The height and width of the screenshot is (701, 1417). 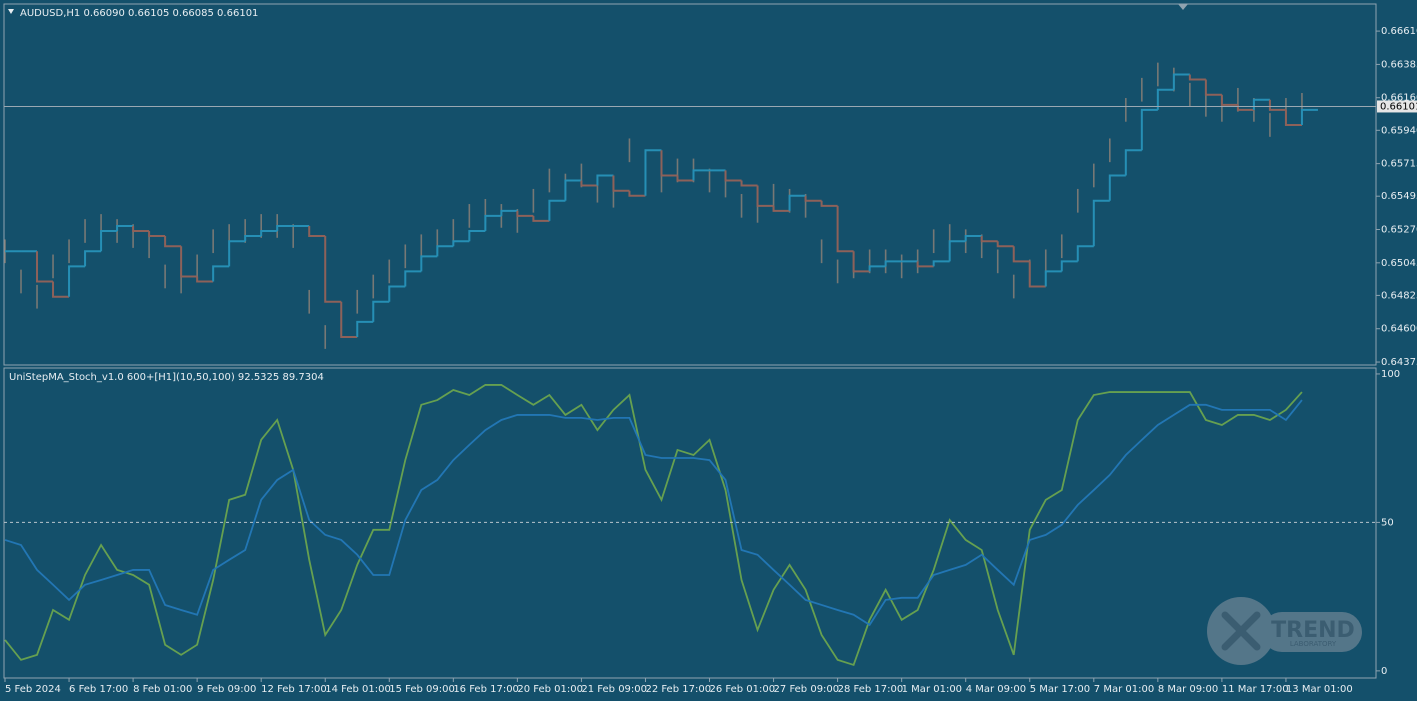 I want to click on x-tick-label: 5 Mar 17:00, so click(x=1060, y=689).